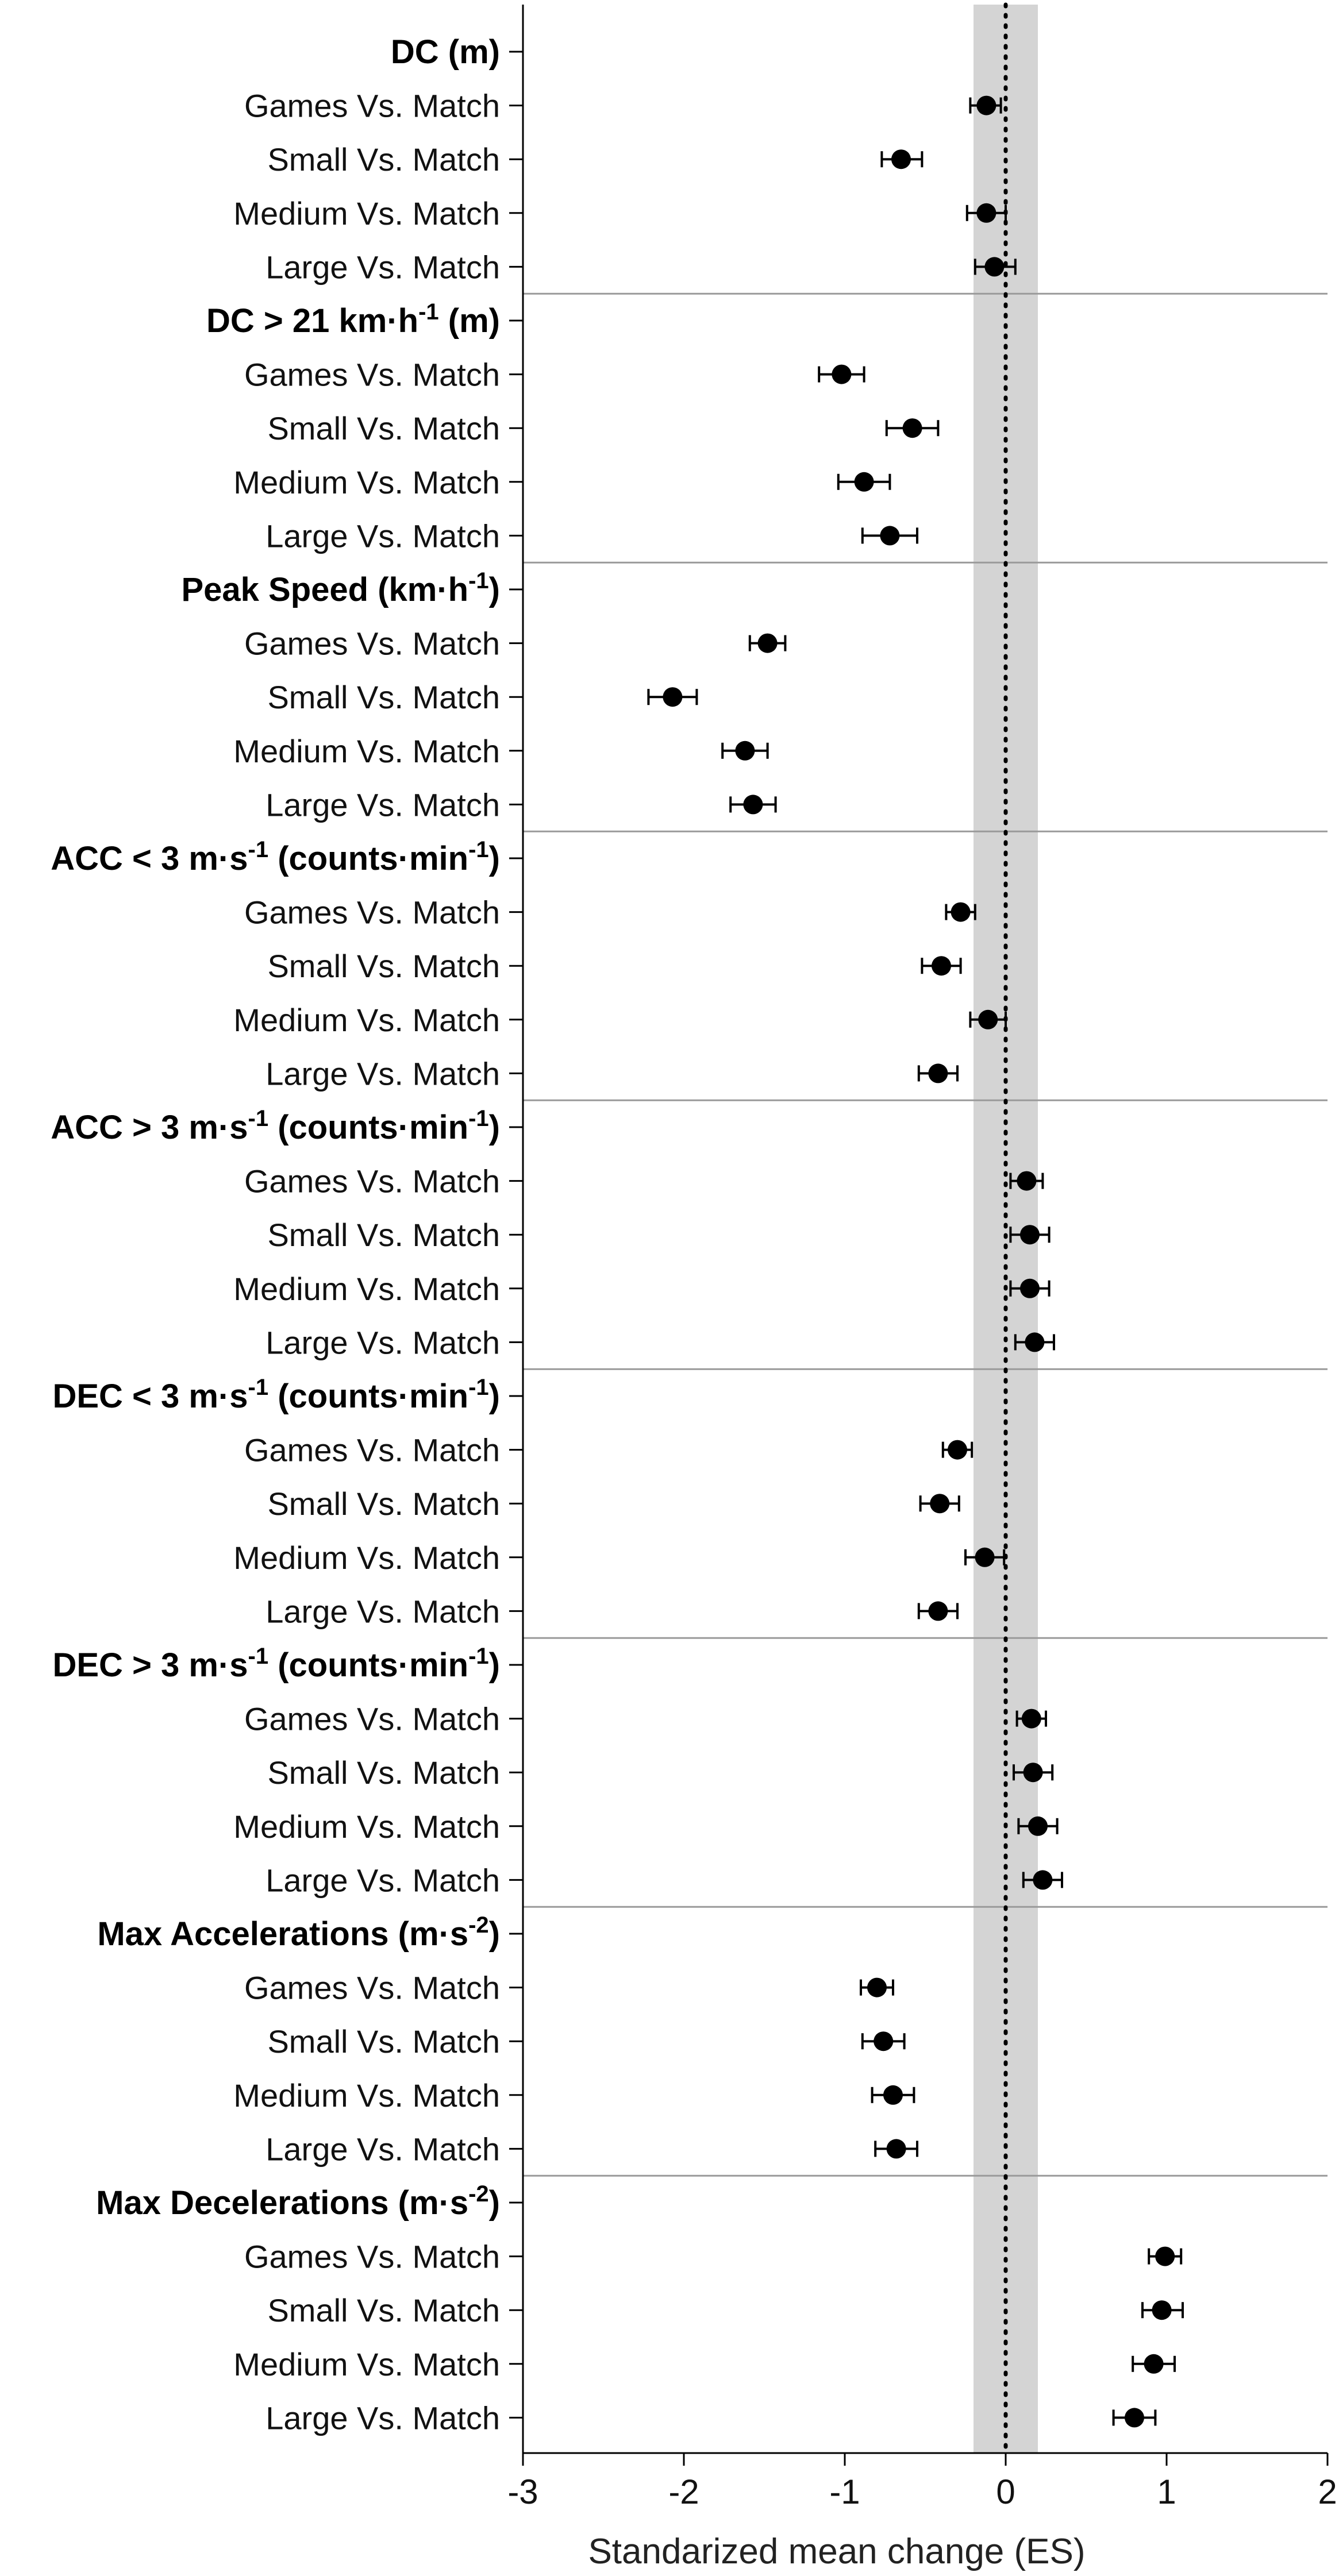  Describe the element at coordinates (1166, 2492) in the screenshot. I see `x-tick-label: 1` at that location.